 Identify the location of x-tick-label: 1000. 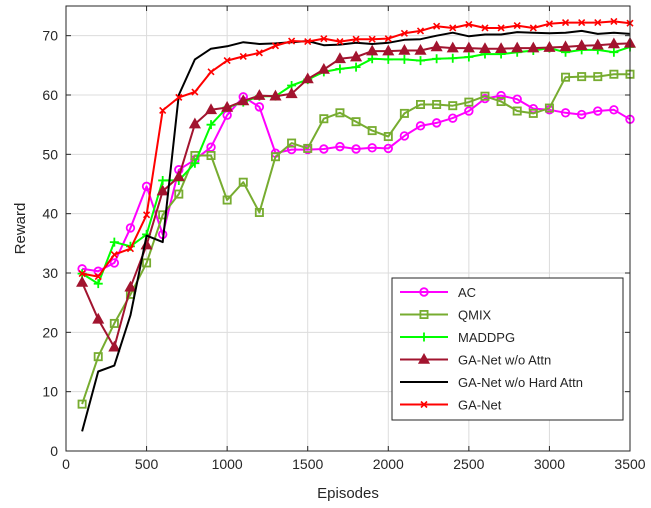
(227, 464).